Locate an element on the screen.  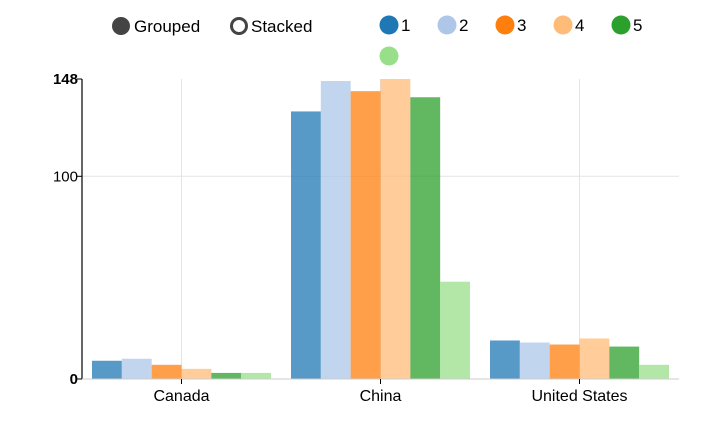
legend-item-2: 2 is located at coordinates (453, 25).